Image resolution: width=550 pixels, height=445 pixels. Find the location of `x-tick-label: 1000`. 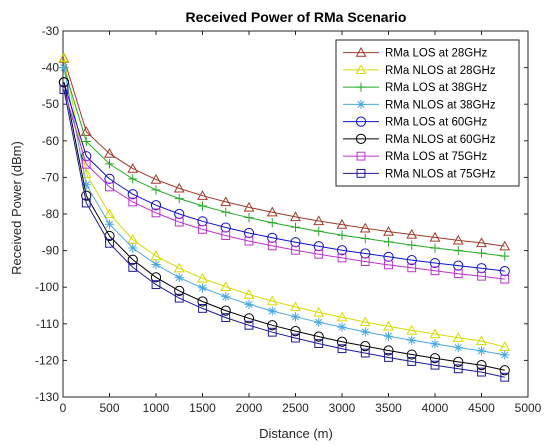

x-tick-label: 1000 is located at coordinates (156, 408).